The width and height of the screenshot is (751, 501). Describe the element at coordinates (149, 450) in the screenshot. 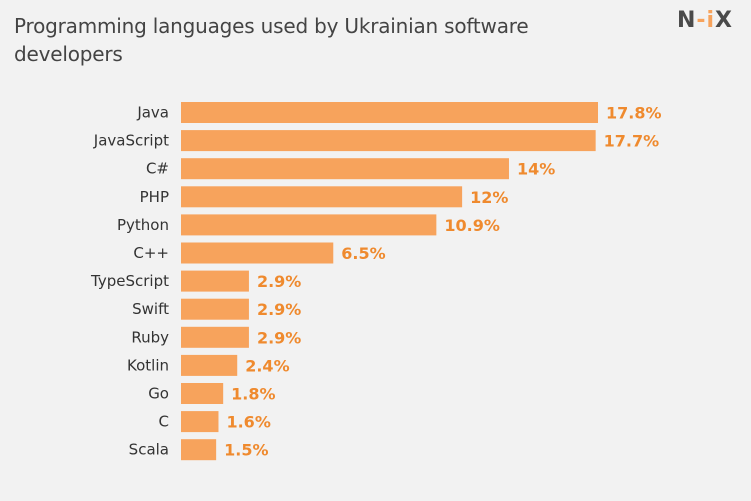

I see `category-label: Scala` at that location.